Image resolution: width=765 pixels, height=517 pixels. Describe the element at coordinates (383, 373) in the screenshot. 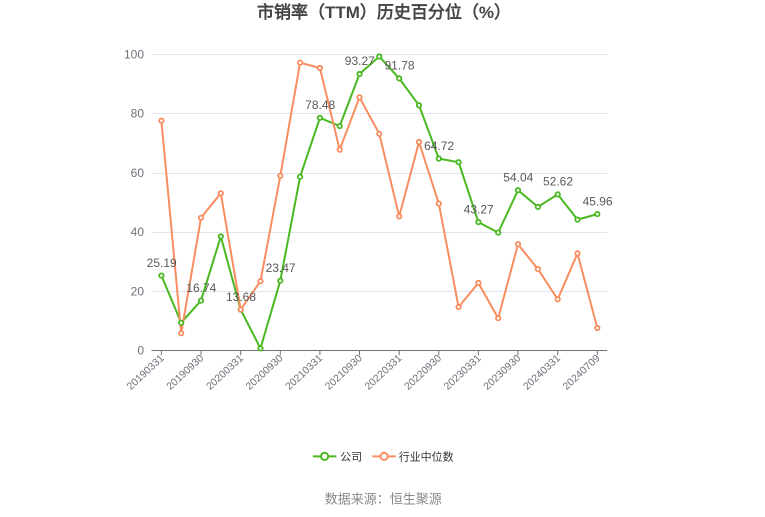

I see `svg-text: 20220331` at that location.